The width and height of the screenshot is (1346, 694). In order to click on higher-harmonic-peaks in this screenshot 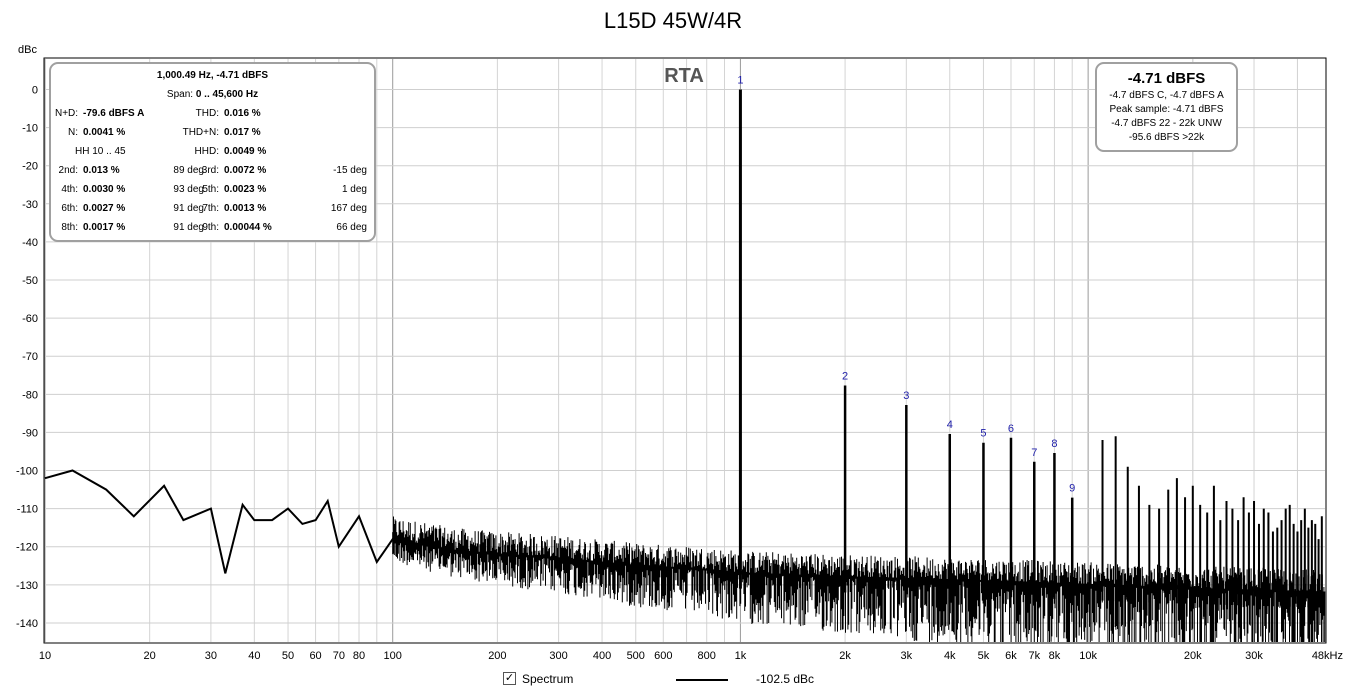, I will do `click(1212, 522)`.